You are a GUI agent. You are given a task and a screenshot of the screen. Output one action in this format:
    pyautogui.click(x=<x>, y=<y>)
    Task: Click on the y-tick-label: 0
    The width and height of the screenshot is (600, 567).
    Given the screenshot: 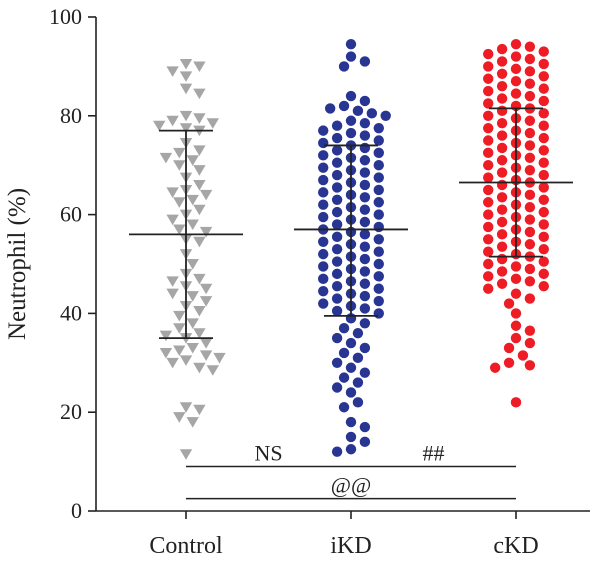 What is the action you would take?
    pyautogui.click(x=76, y=510)
    